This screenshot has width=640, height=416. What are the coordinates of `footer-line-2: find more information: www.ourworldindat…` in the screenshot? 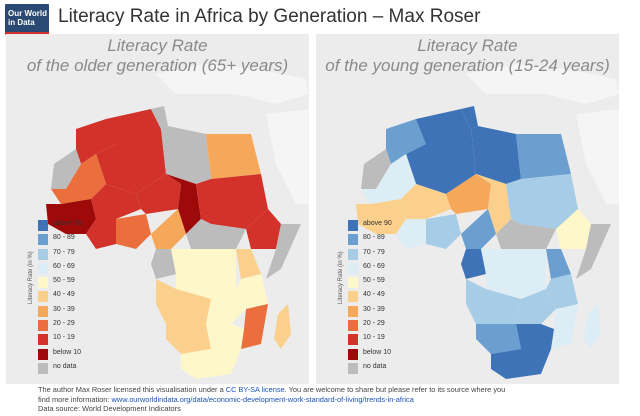 It's located at (336, 400).